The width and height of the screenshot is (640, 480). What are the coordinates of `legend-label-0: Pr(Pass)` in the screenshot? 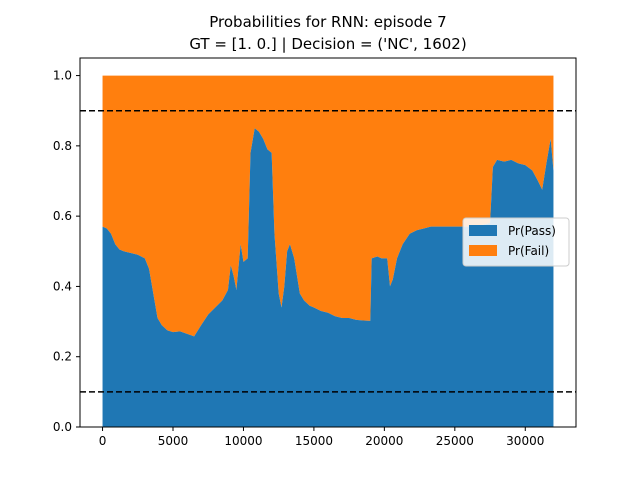 It's located at (532, 231).